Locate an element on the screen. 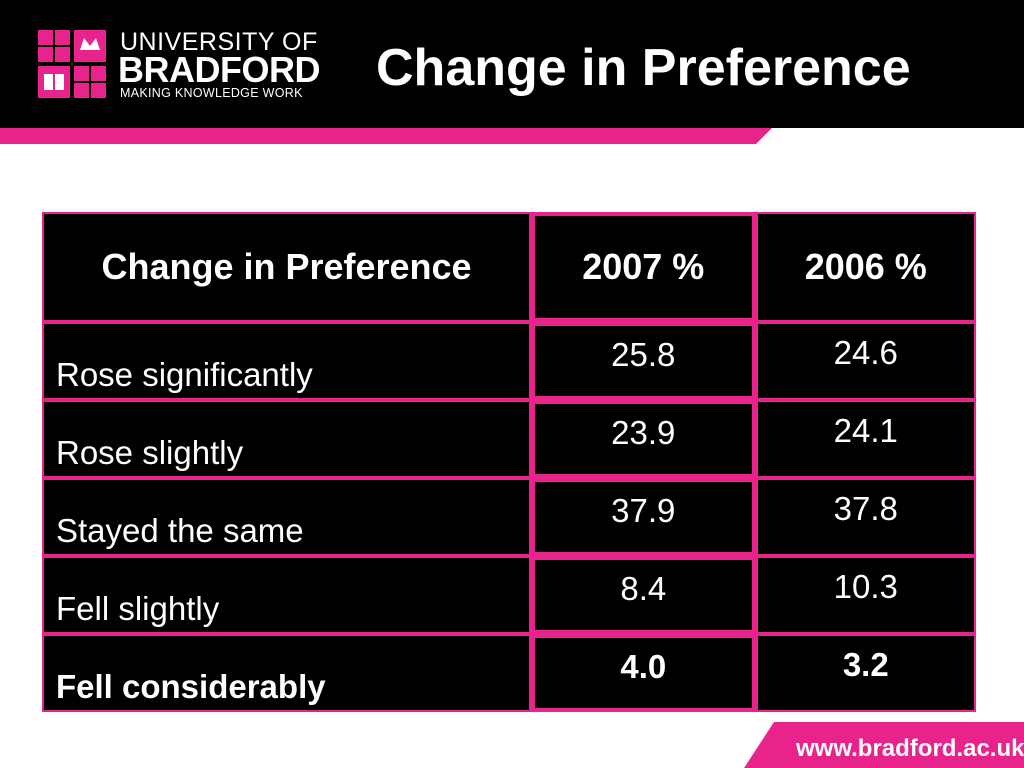 This screenshot has width=1024, height=768. value-2006: 24.6 is located at coordinates (865, 361).